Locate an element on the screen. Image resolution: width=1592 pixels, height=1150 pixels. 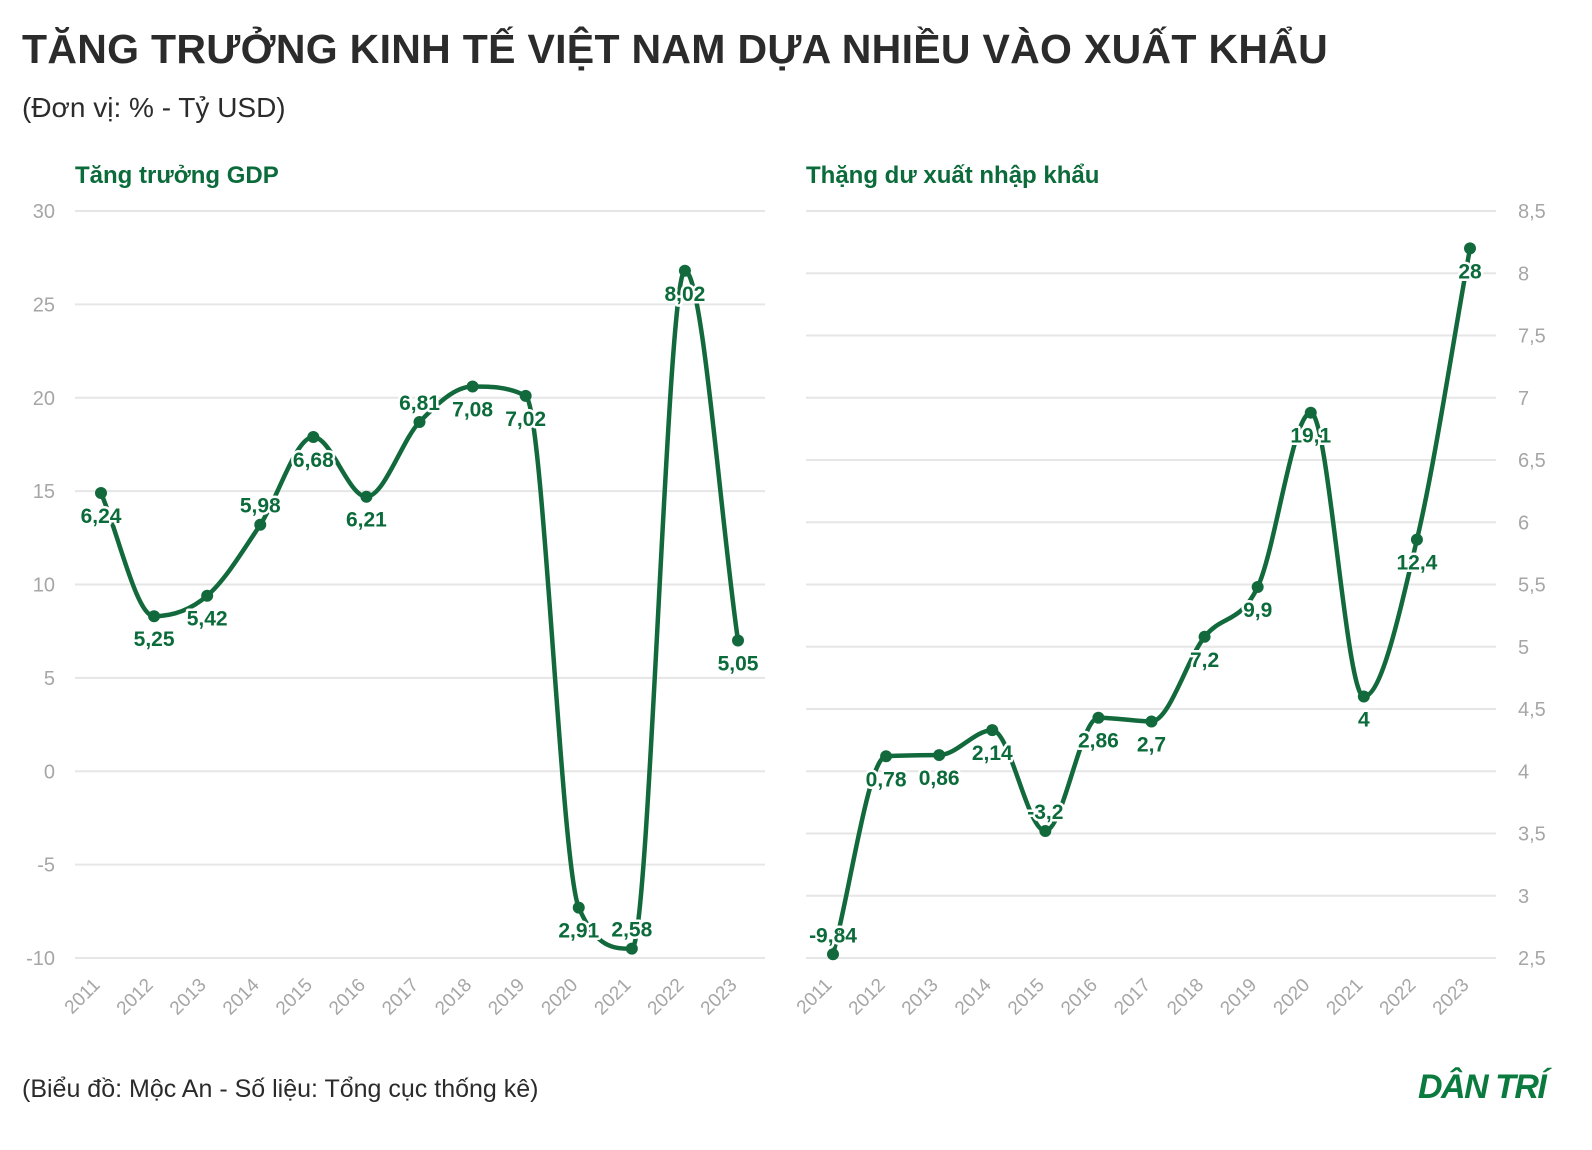
chart-title-2: Thặng dư xuất nhập khẩu is located at coordinates (952, 175).